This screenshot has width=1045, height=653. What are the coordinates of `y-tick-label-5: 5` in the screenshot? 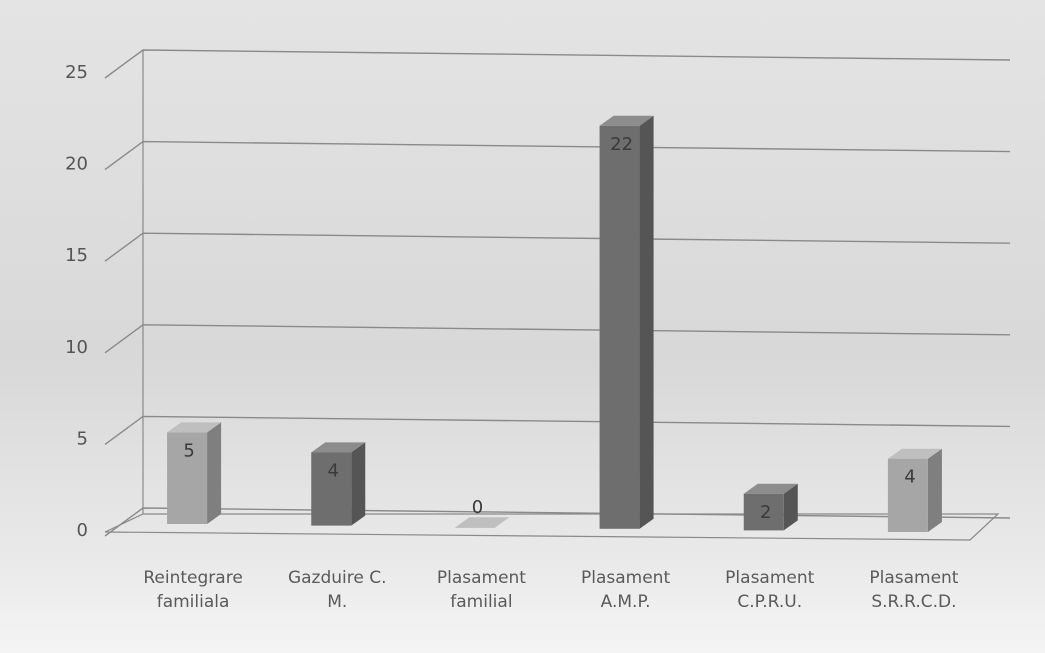 It's located at (82, 438).